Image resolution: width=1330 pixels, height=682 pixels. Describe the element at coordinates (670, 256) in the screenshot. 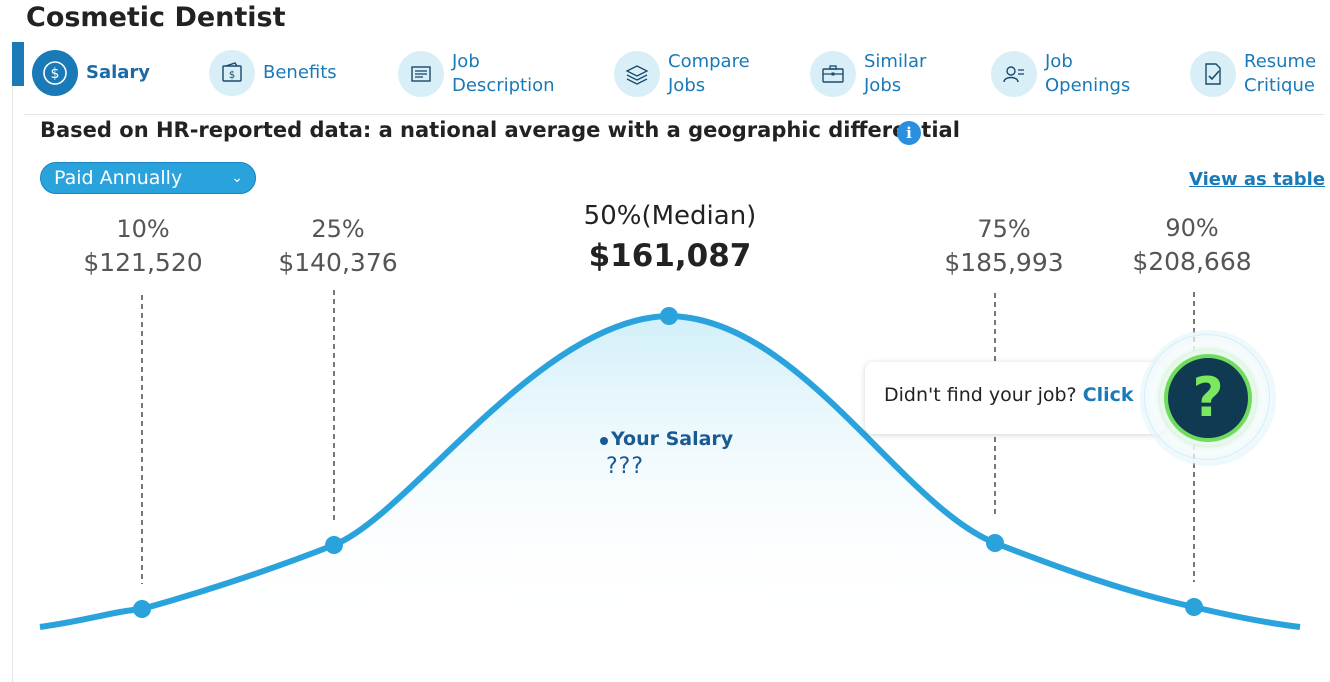

I see `percentile-value: $161,087` at that location.